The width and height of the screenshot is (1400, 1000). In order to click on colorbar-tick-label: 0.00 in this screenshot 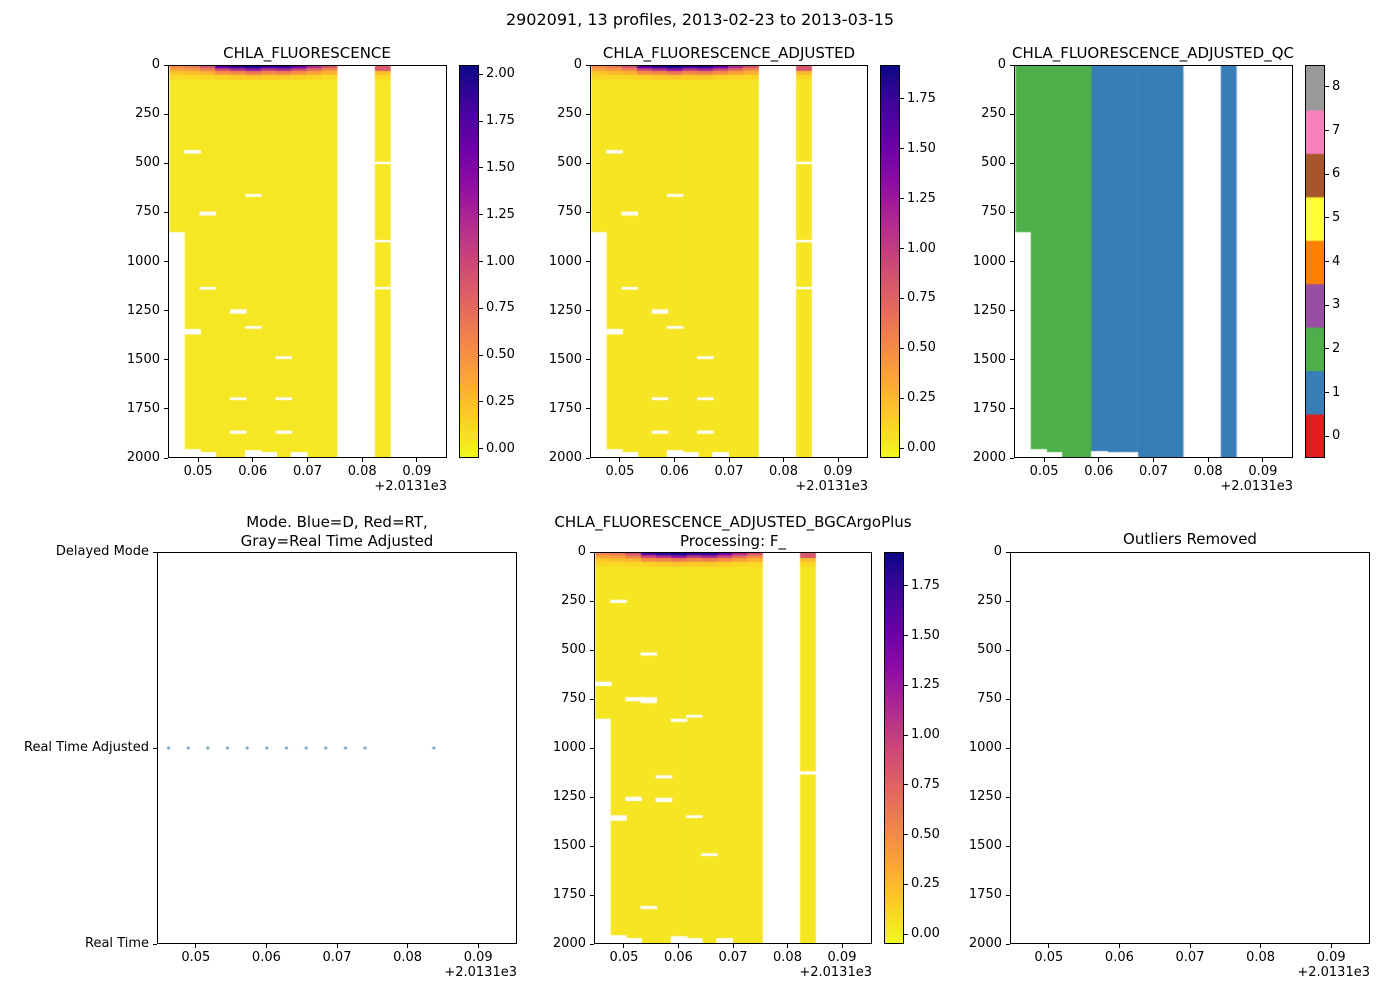, I will do `click(921, 448)`.